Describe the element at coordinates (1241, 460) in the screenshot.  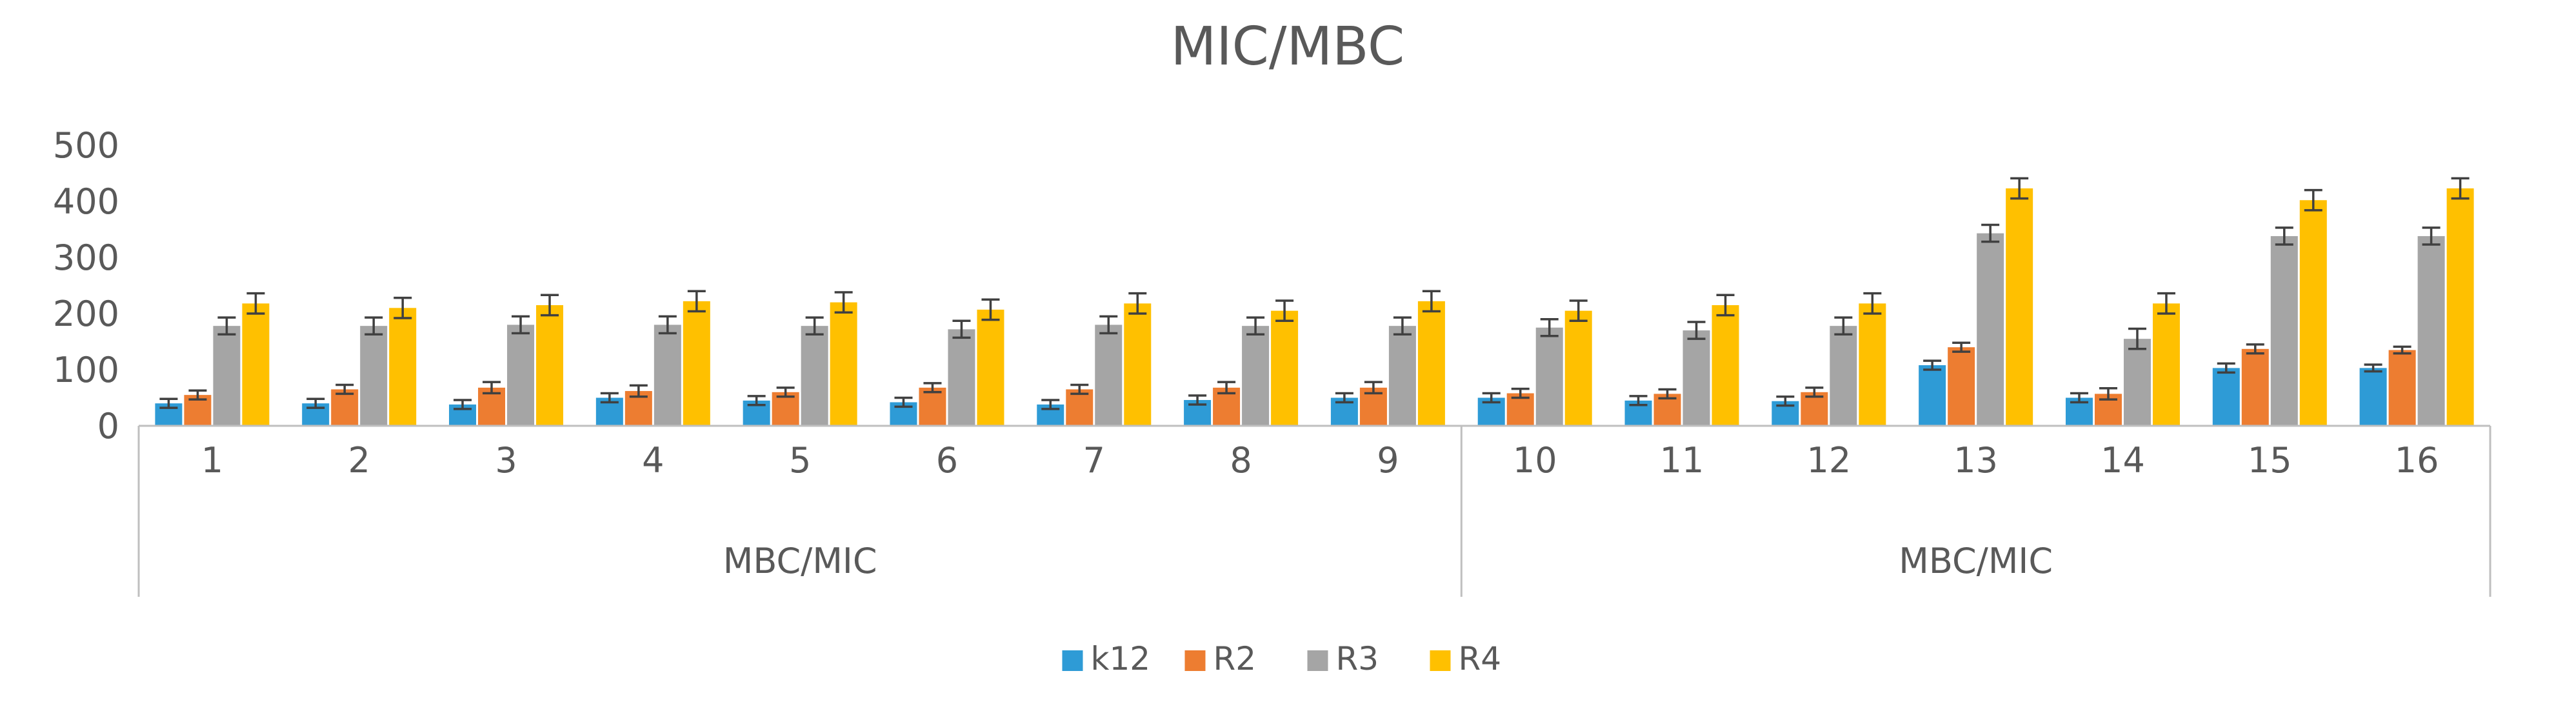
I see `x-tick-label: 8` at that location.